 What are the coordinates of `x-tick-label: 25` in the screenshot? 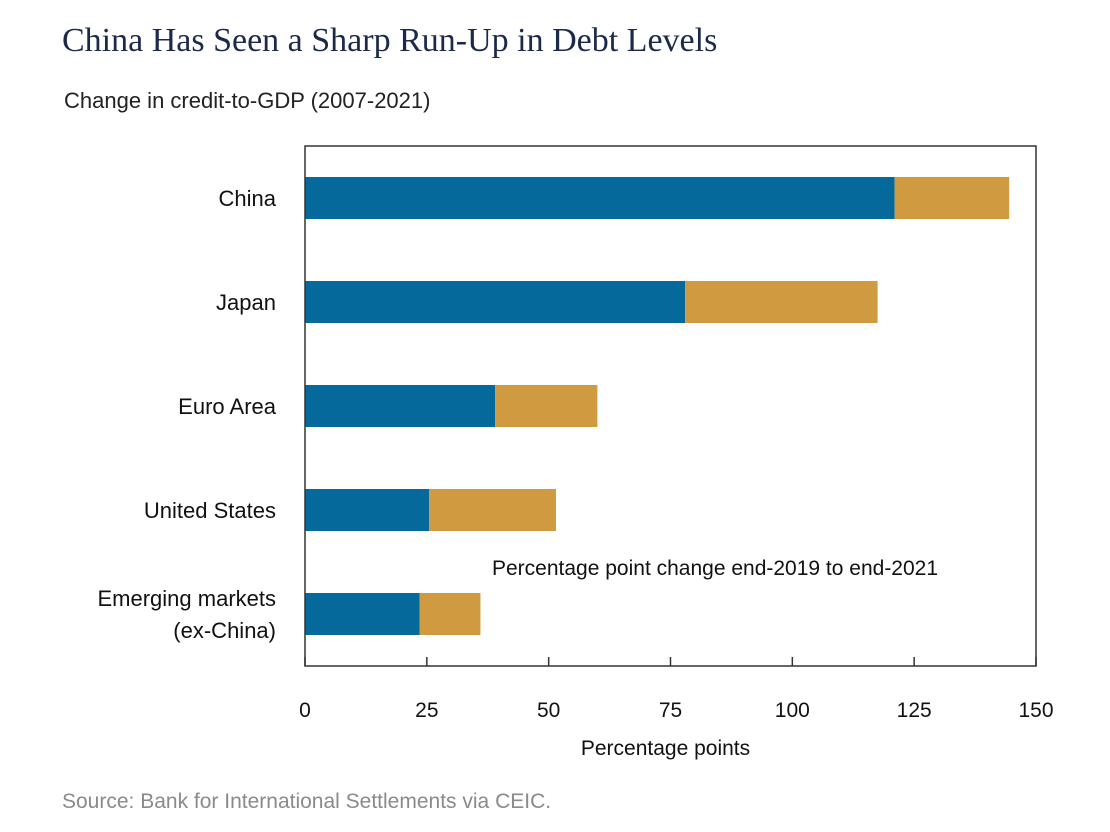 It's located at (426, 710).